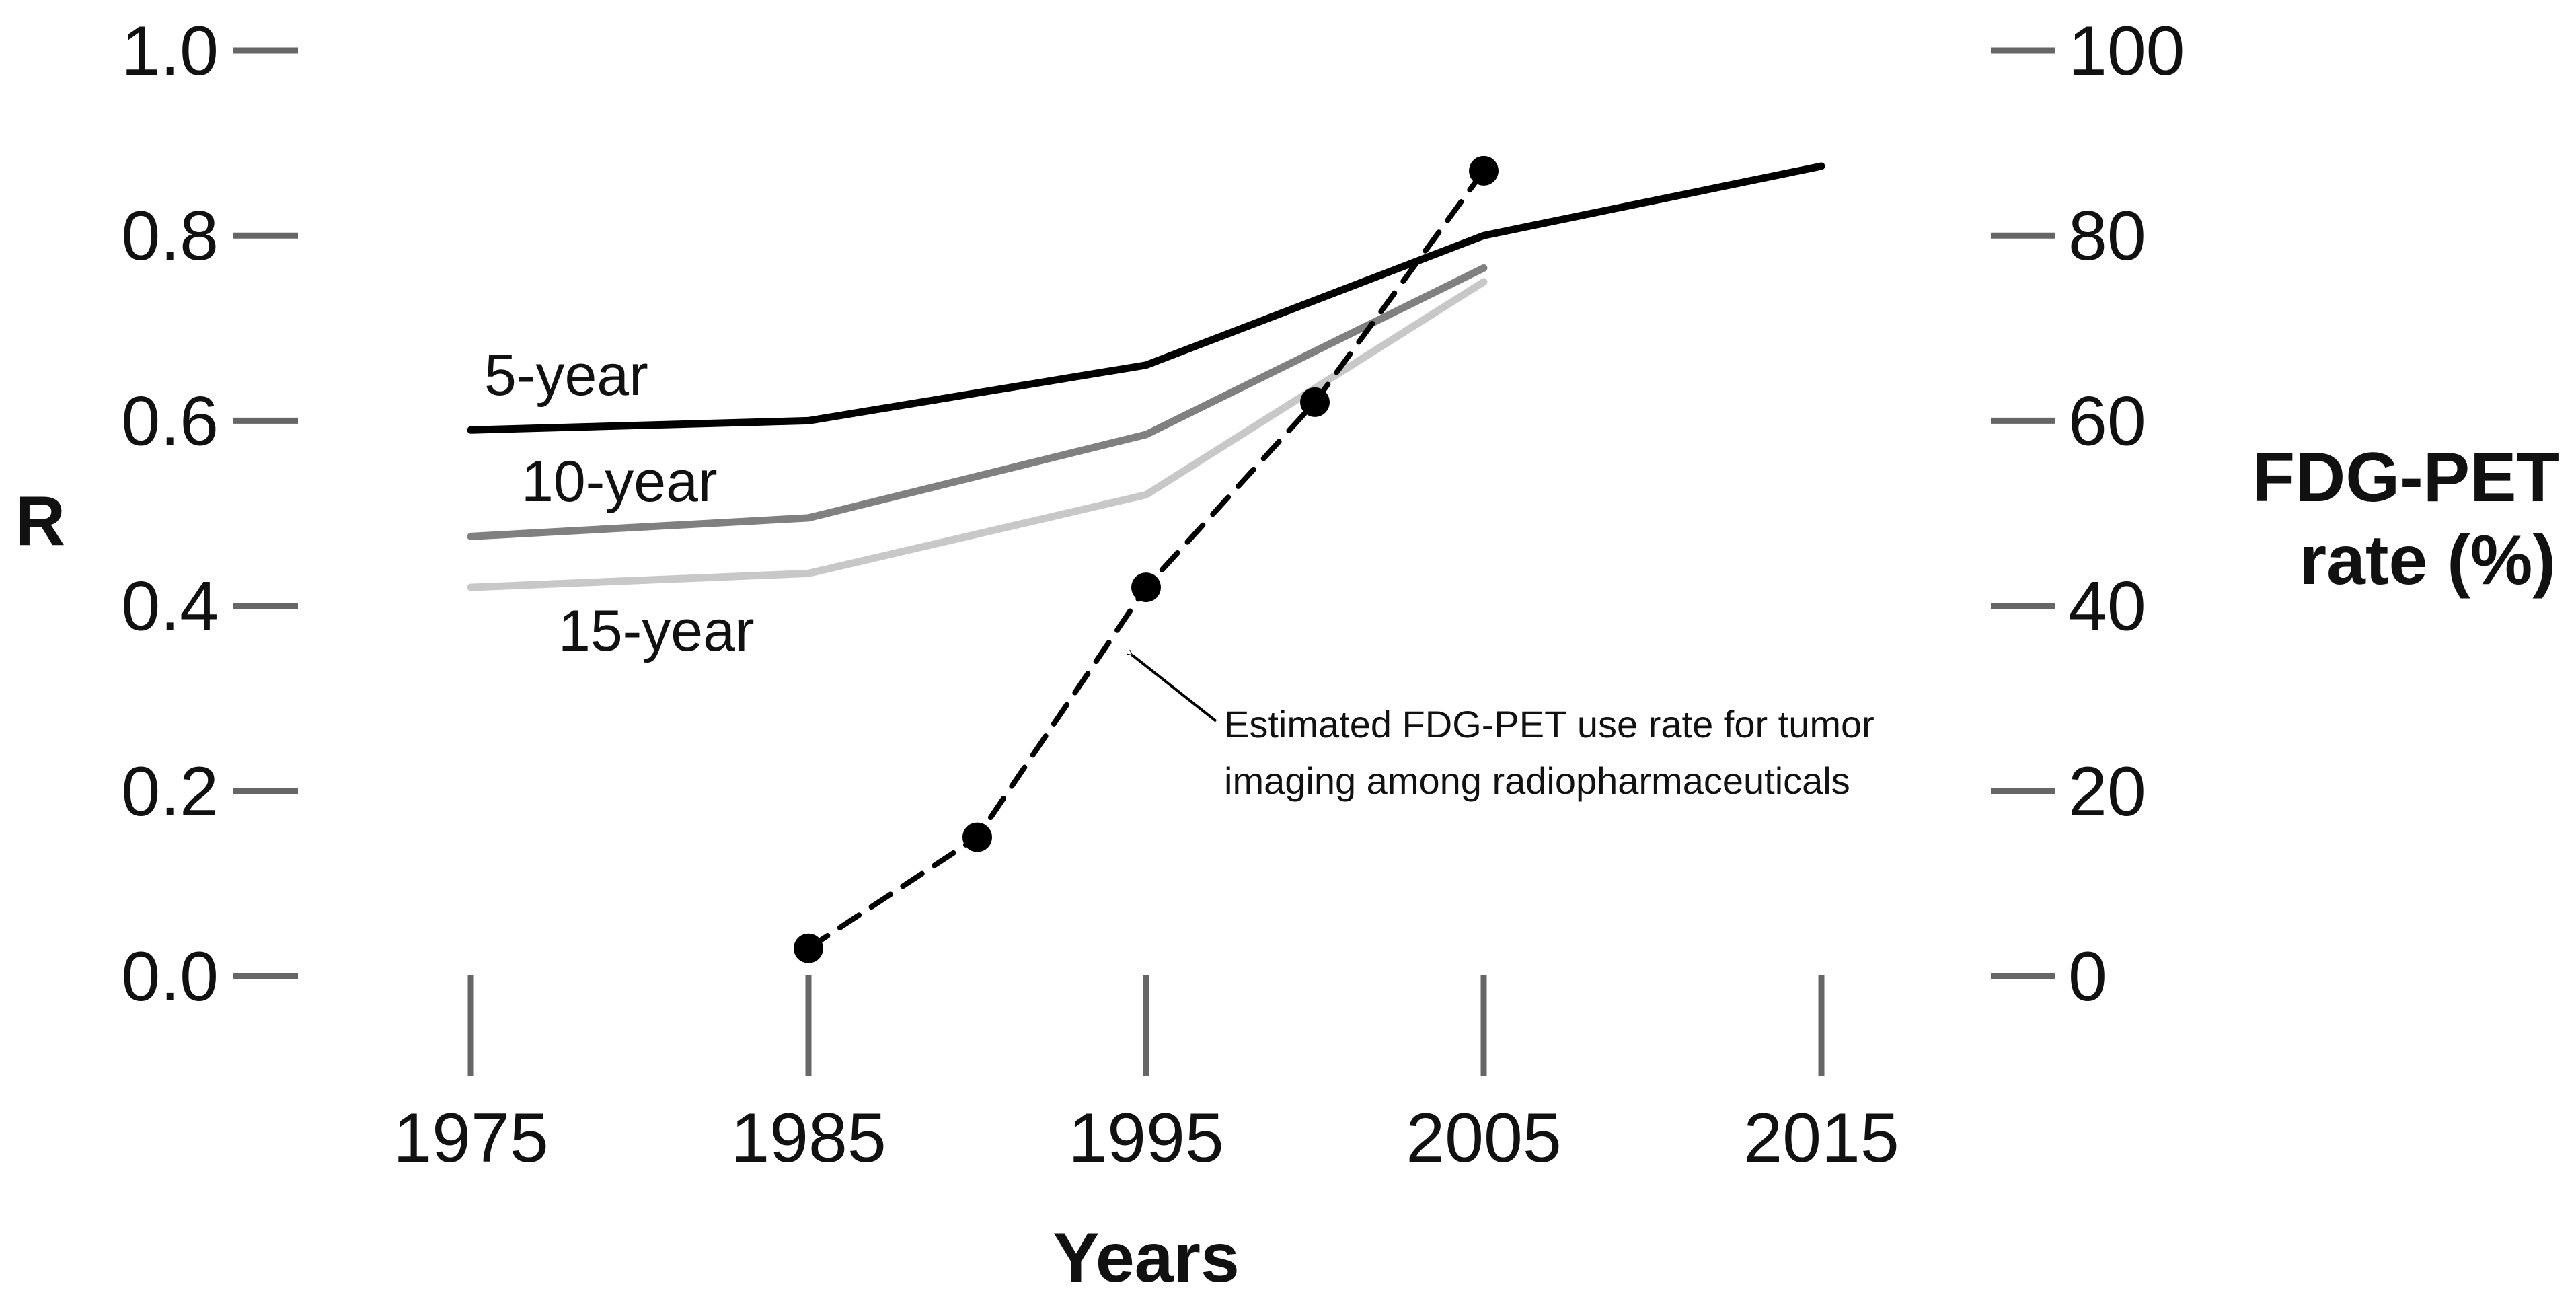 Image resolution: width=2576 pixels, height=1299 pixels. What do you see at coordinates (1537, 780) in the screenshot?
I see `annotation-text: imaging among radiopharmaceuticals` at bounding box center [1537, 780].